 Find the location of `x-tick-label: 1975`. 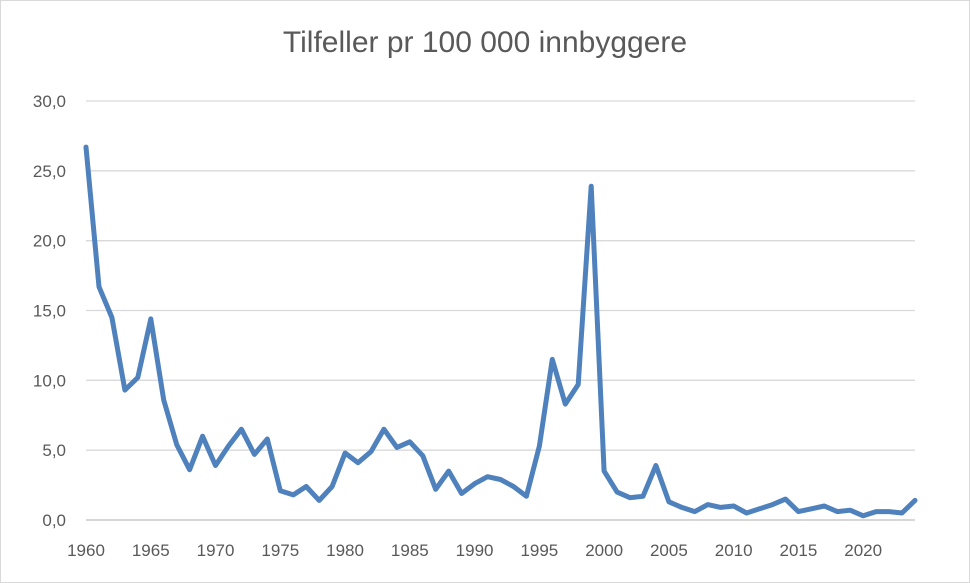

x-tick-label: 1975 is located at coordinates (280, 550).